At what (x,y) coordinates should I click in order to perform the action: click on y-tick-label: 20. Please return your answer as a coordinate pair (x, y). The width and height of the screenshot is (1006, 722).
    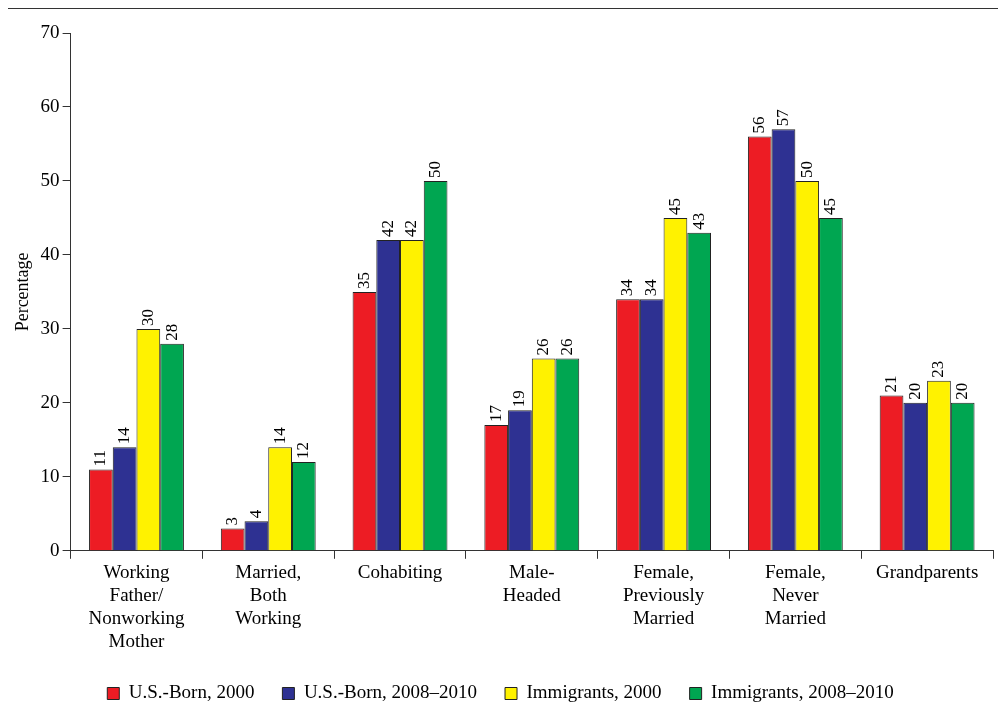
    Looking at the image, I should click on (50, 401).